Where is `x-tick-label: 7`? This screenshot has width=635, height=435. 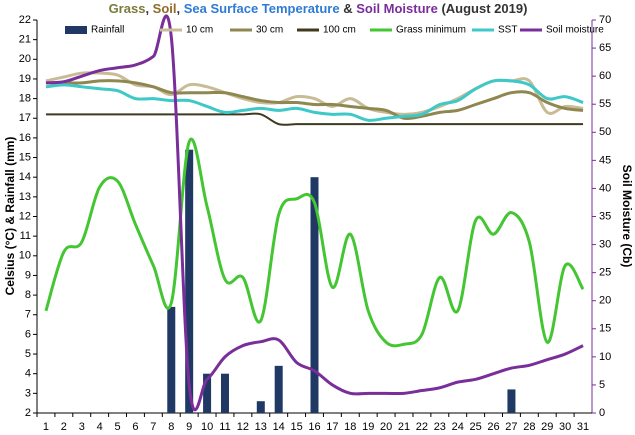 x-tick-label: 7 is located at coordinates (153, 427).